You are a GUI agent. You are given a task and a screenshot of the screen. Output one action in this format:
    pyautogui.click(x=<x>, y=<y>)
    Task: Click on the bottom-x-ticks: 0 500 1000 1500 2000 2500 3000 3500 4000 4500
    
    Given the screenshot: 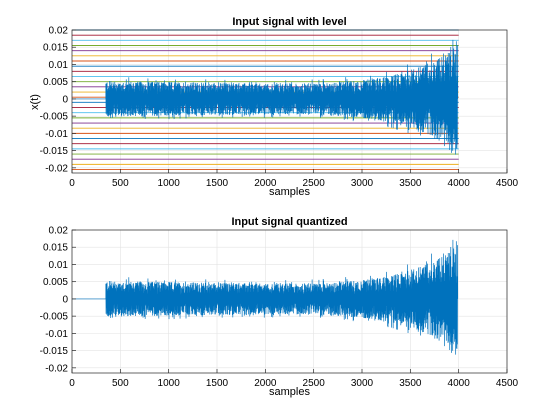 What is the action you would take?
    pyautogui.click(x=294, y=379)
    